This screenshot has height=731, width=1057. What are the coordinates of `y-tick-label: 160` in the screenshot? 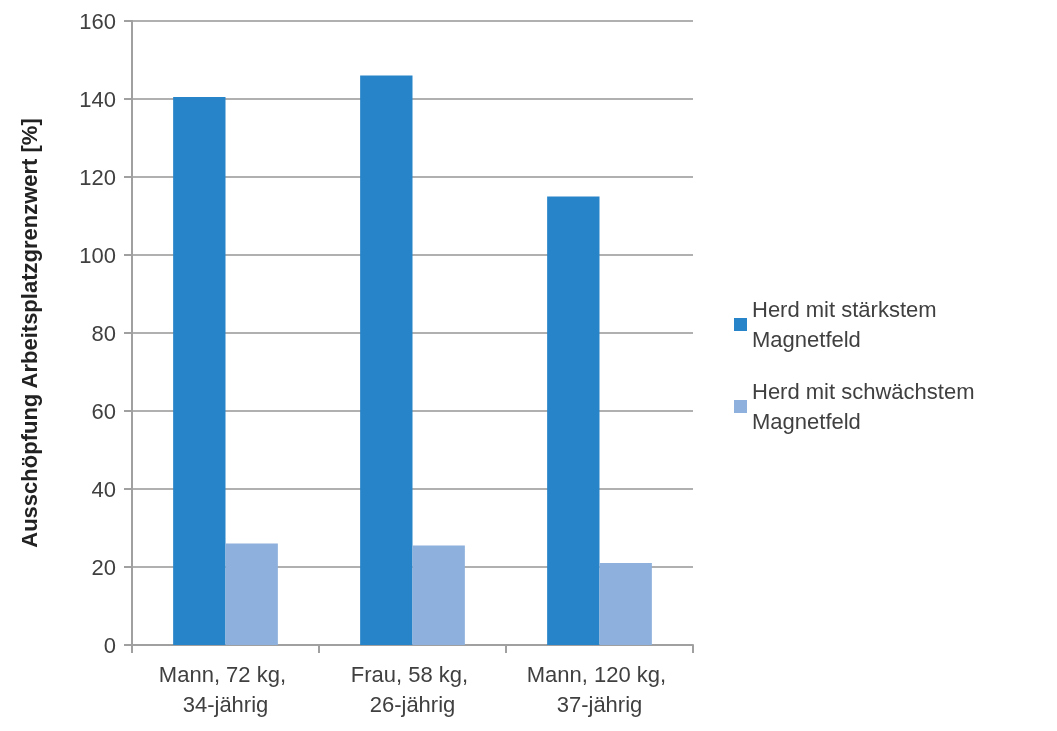 It's located at (97, 21).